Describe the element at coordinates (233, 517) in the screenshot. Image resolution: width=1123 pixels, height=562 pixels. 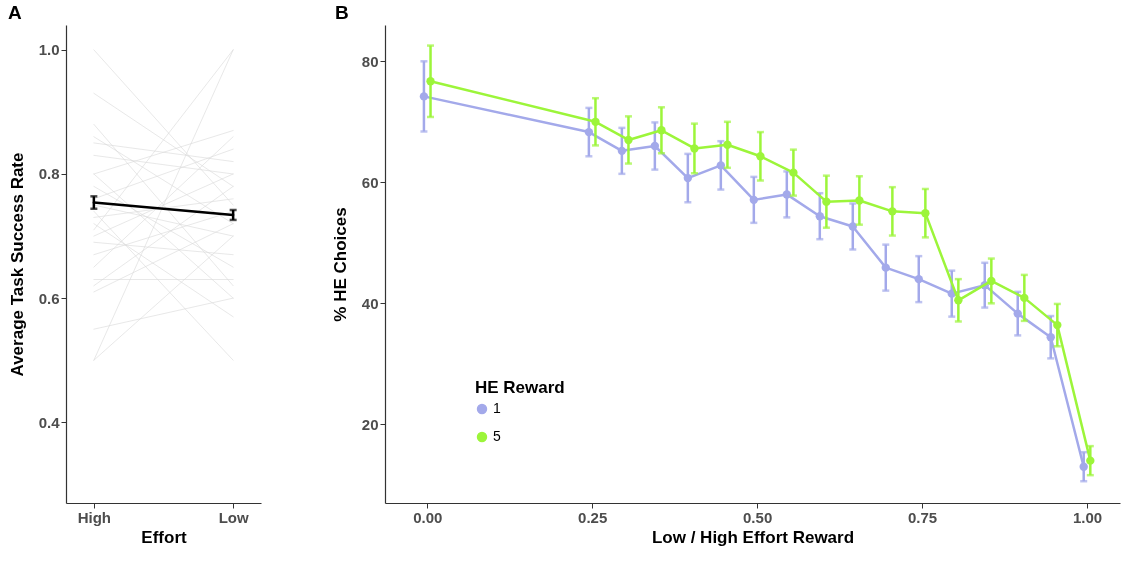
I see `x-tick-label: Low` at that location.